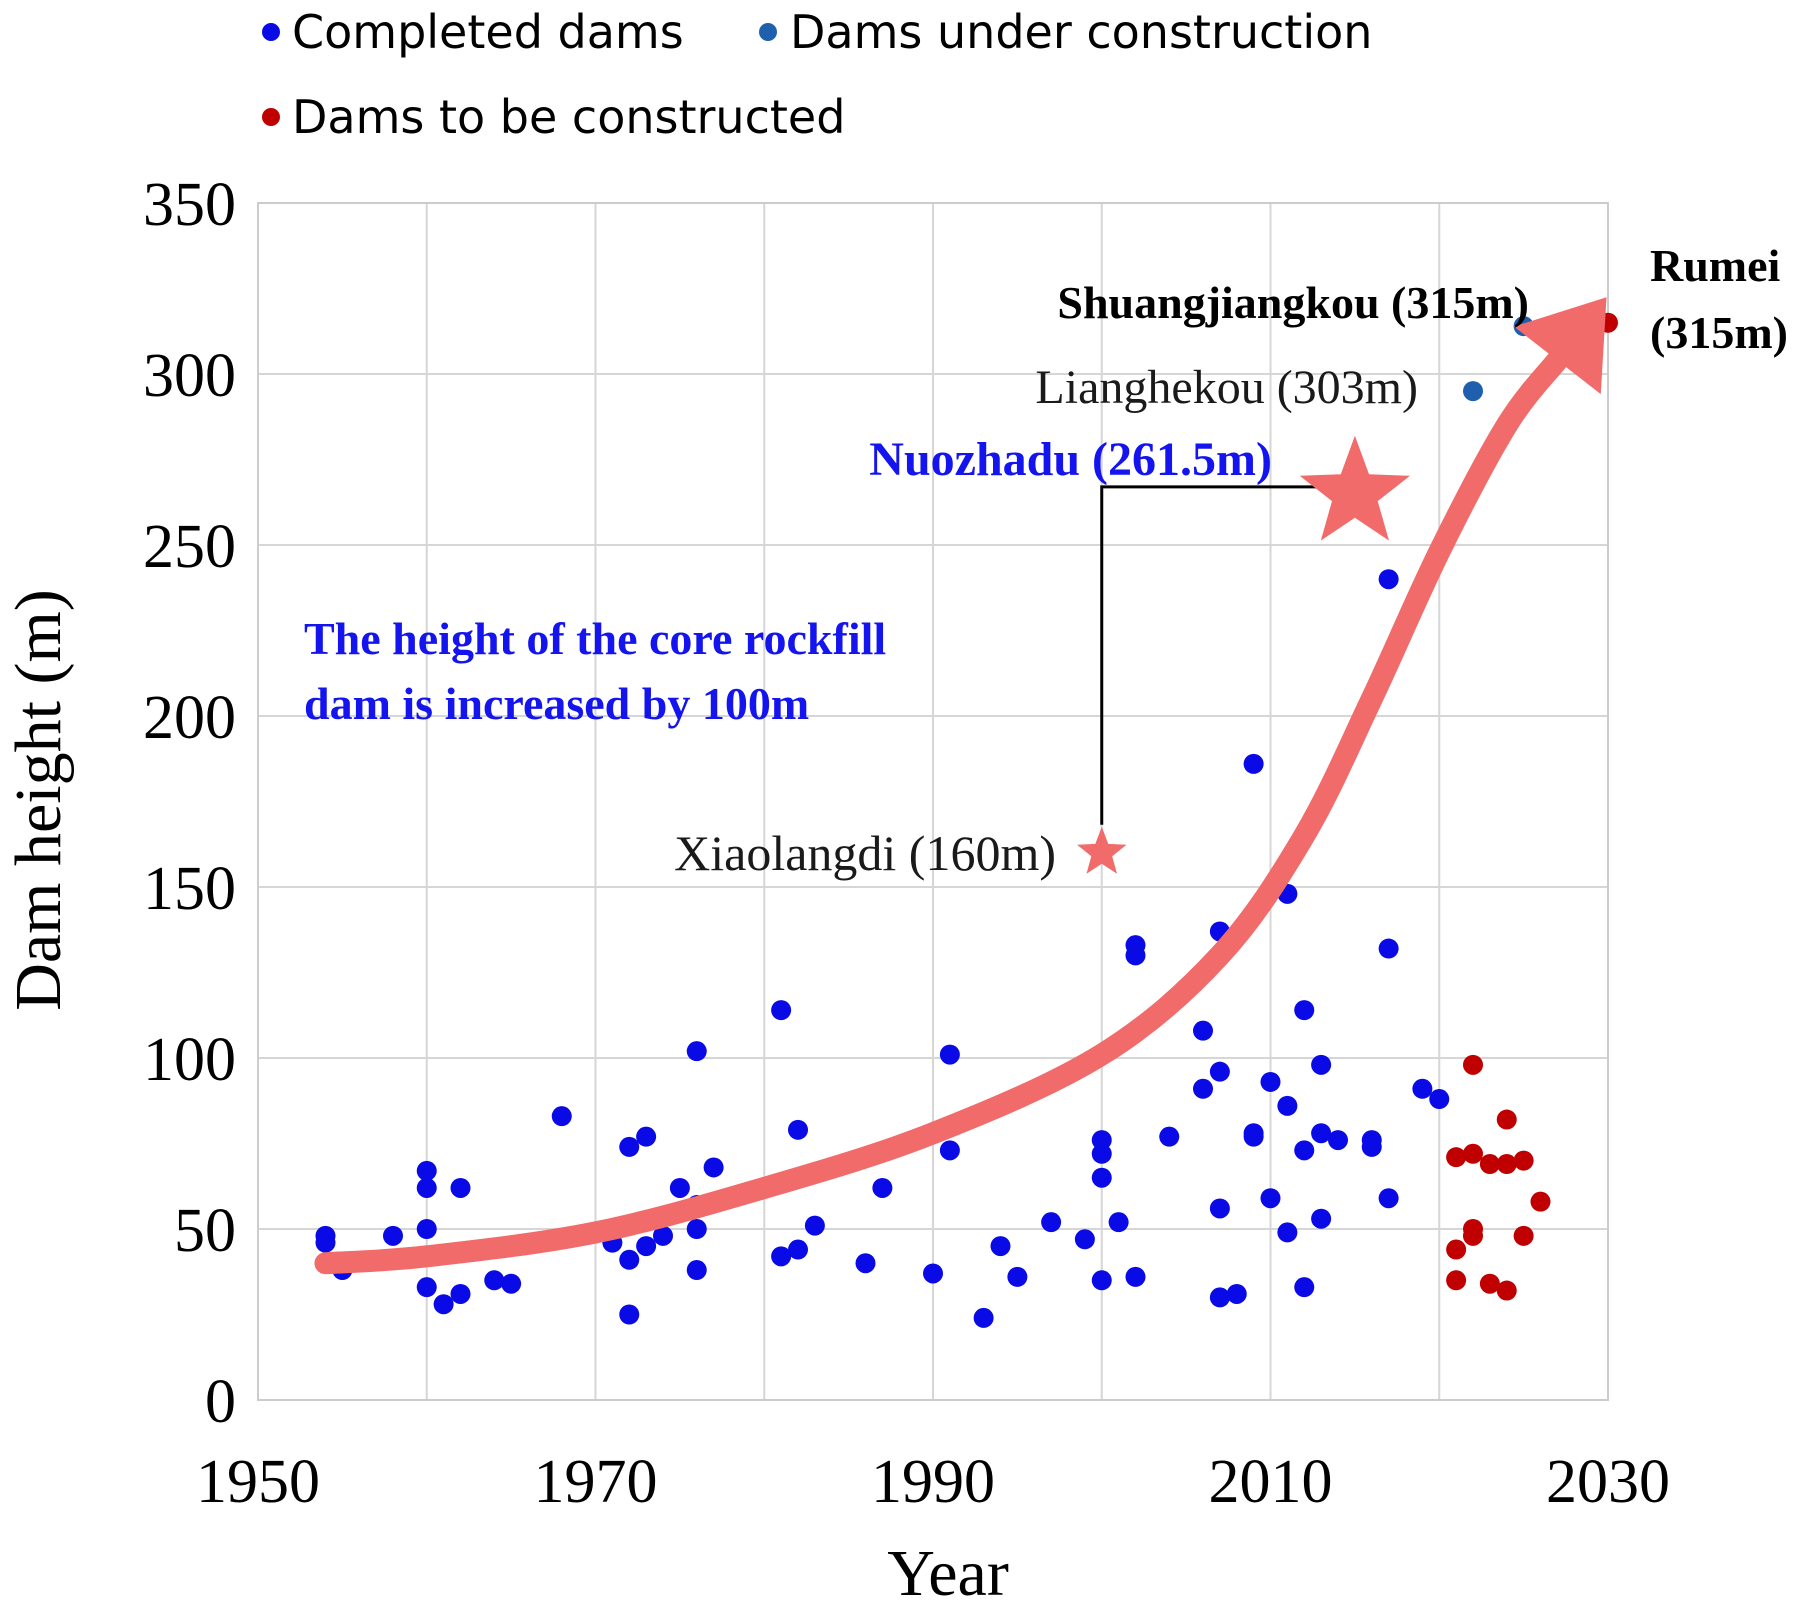  Describe the element at coordinates (488, 32) in the screenshot. I see `legend-label-completed: Completed dams` at that location.